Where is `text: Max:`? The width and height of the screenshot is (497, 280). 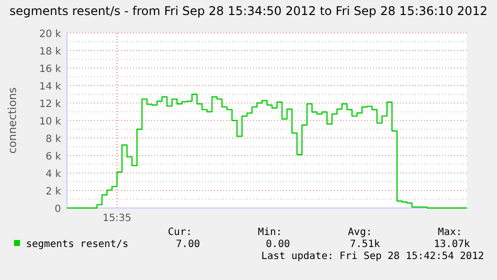
text: Max: is located at coordinates (450, 232).